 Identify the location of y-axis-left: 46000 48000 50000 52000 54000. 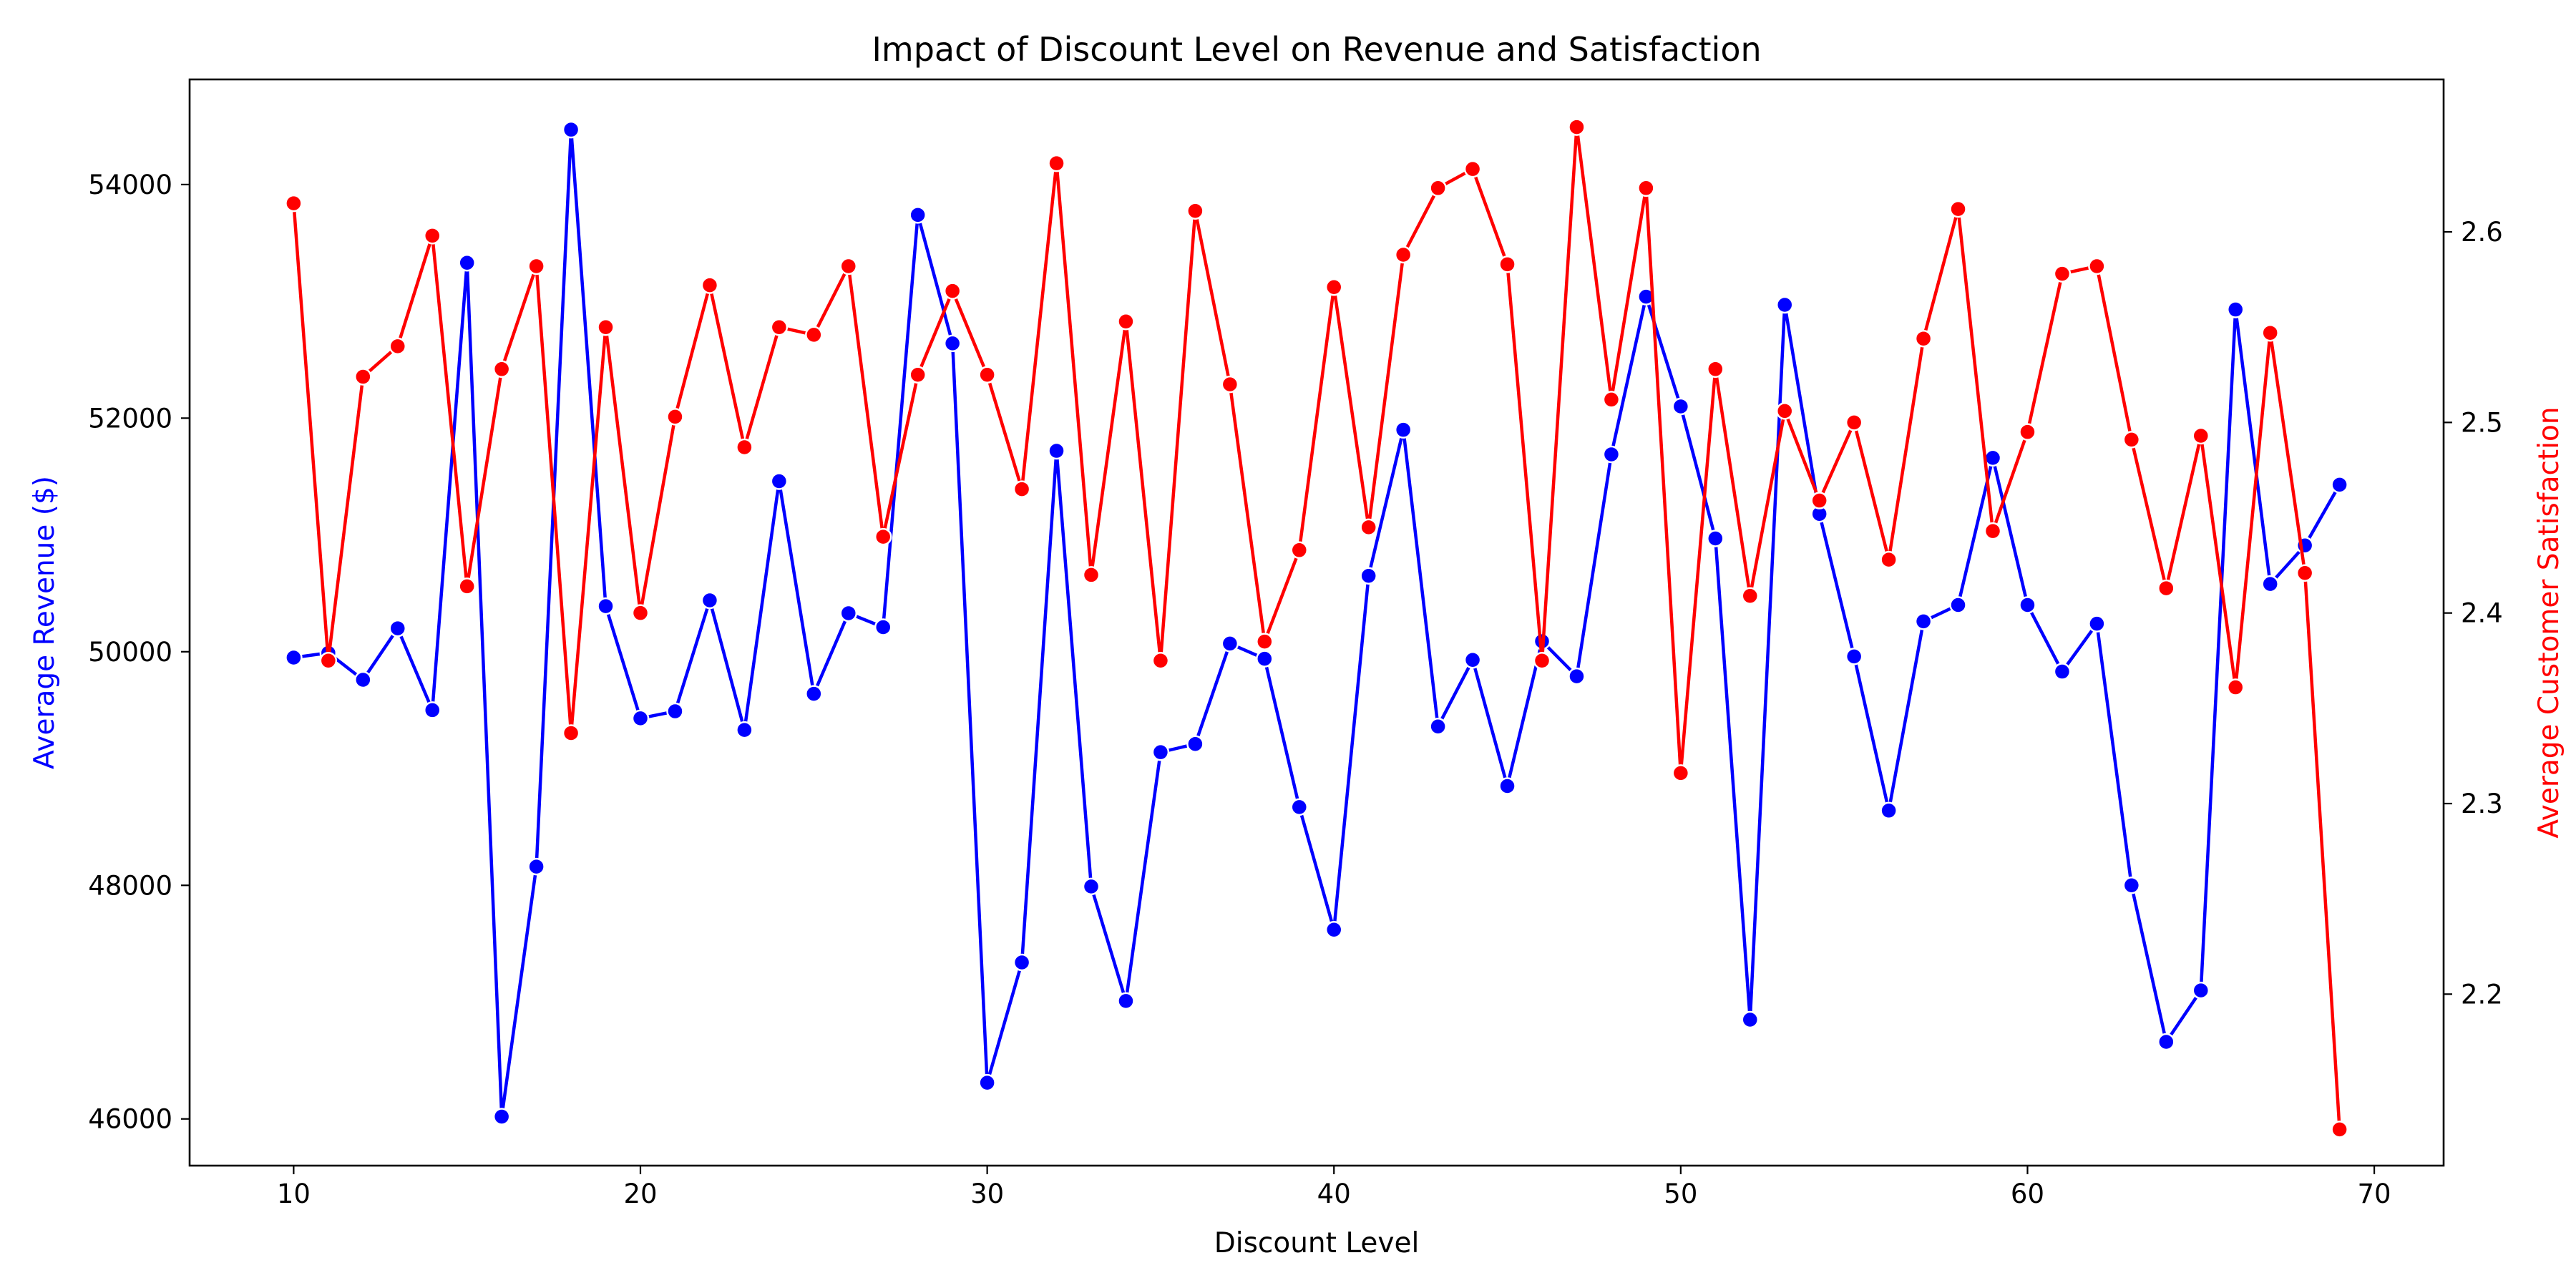
(139, 652).